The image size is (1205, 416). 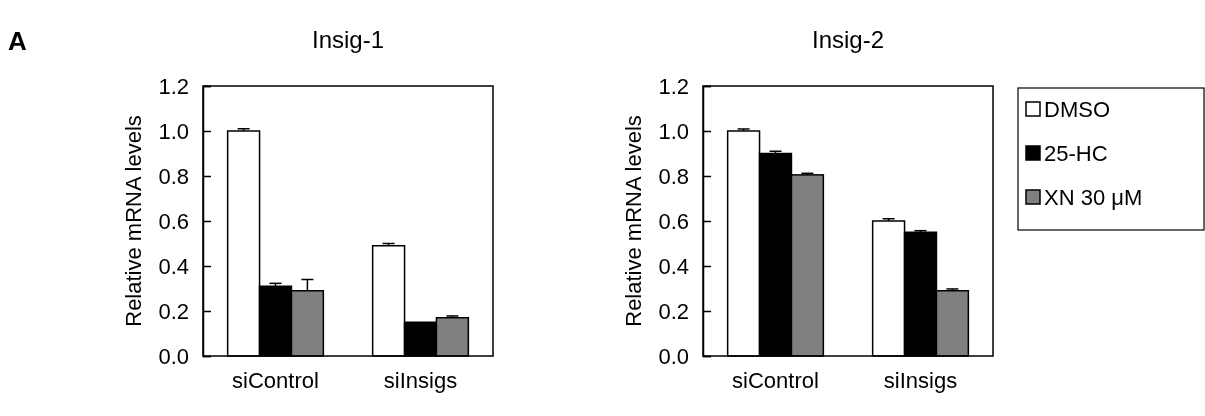 I want to click on chart-title: Insig-1, so click(x=348, y=39).